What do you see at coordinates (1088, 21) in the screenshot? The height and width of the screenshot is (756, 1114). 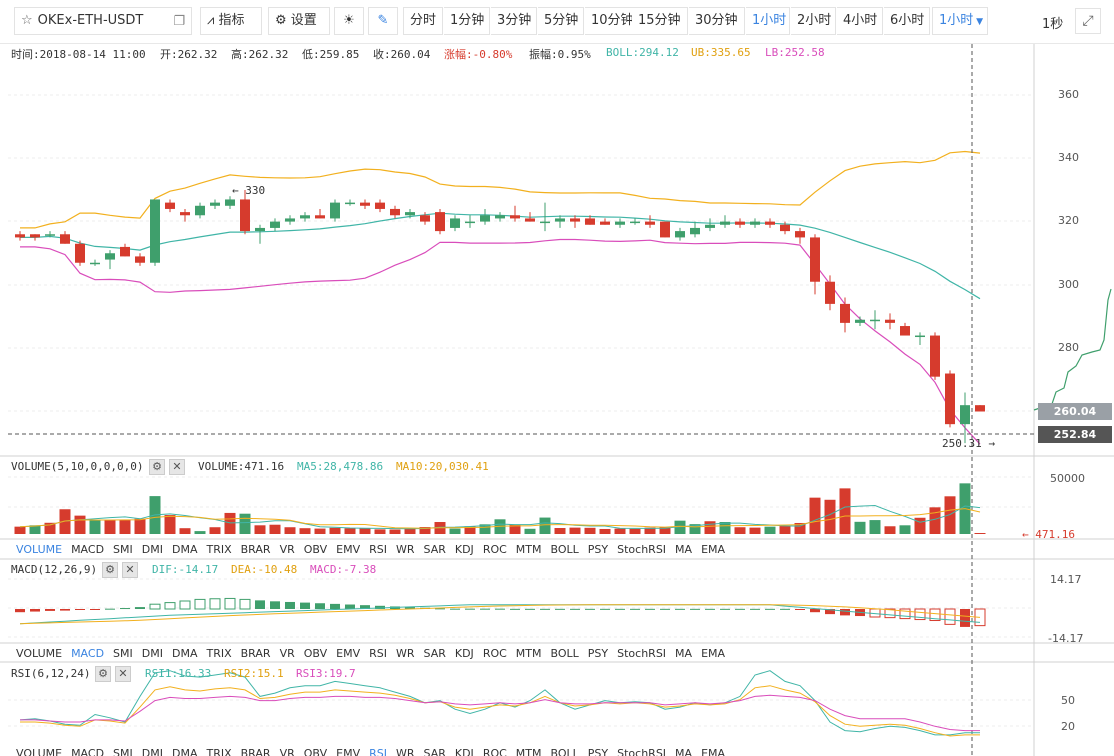 I see `fullscreen-icon: ⤢` at bounding box center [1088, 21].